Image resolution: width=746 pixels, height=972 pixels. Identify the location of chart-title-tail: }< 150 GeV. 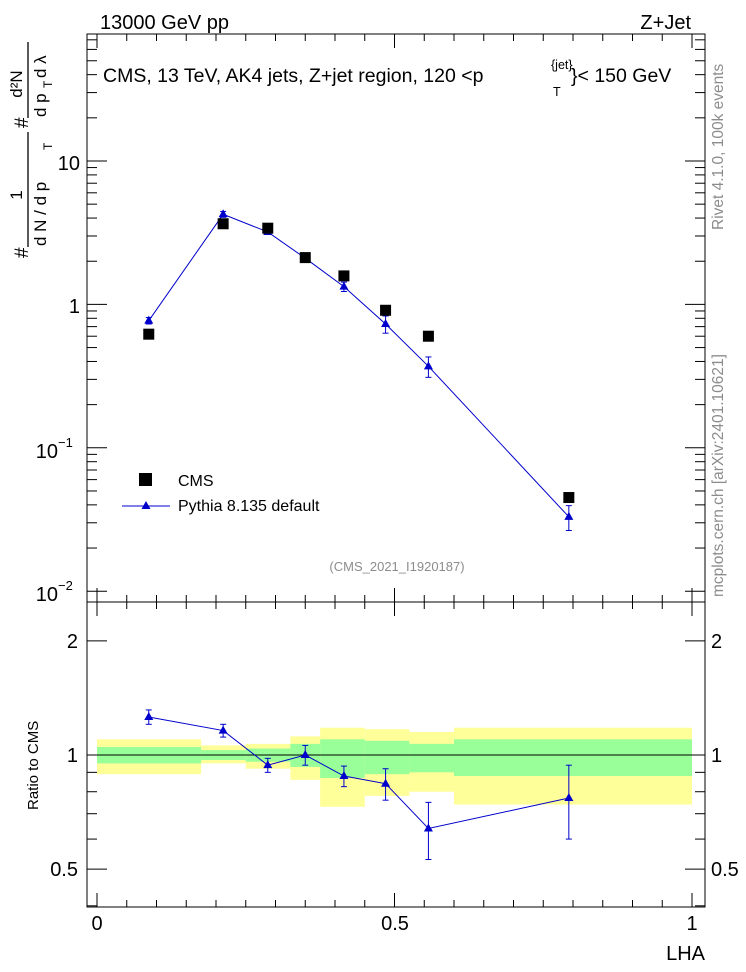
(621, 76).